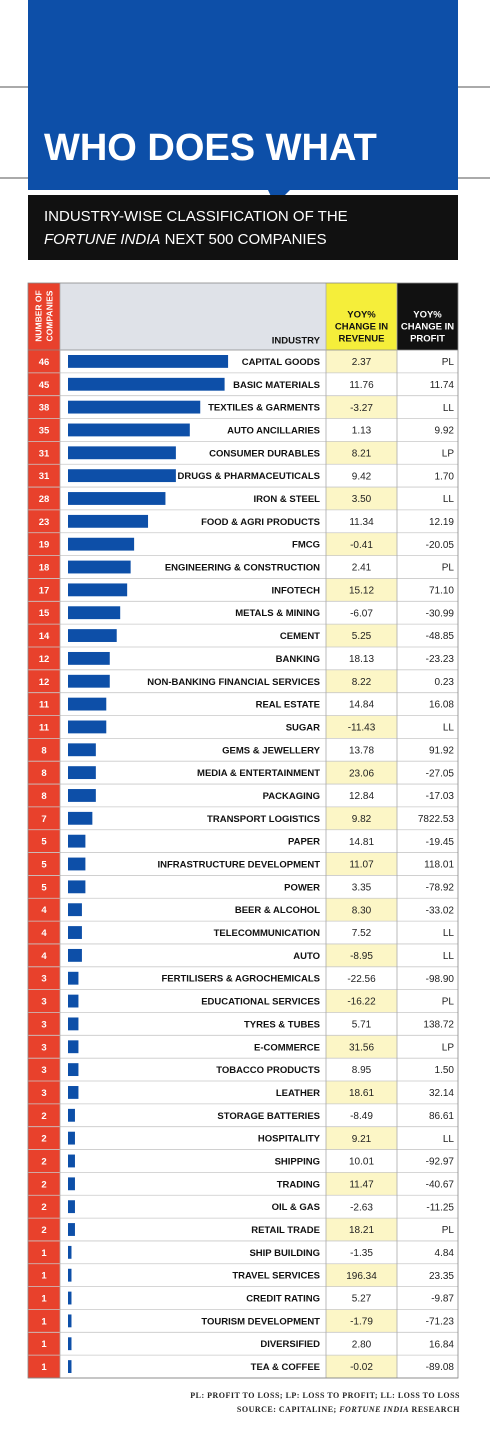  What do you see at coordinates (291, 796) in the screenshot?
I see `industry: PACKAGING` at bounding box center [291, 796].